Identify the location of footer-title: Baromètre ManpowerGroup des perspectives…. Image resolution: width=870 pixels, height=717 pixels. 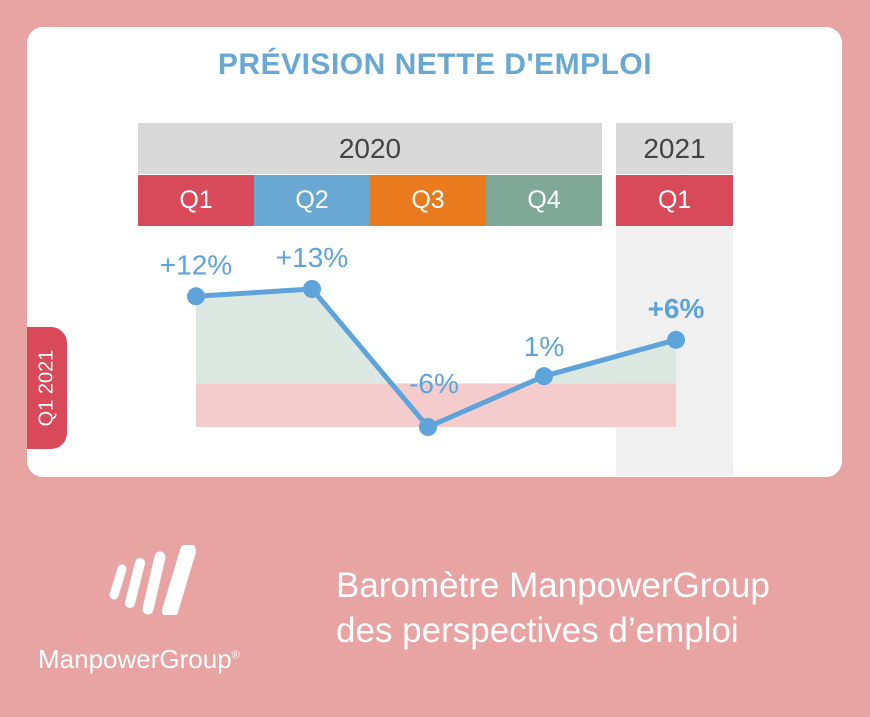
(553, 608).